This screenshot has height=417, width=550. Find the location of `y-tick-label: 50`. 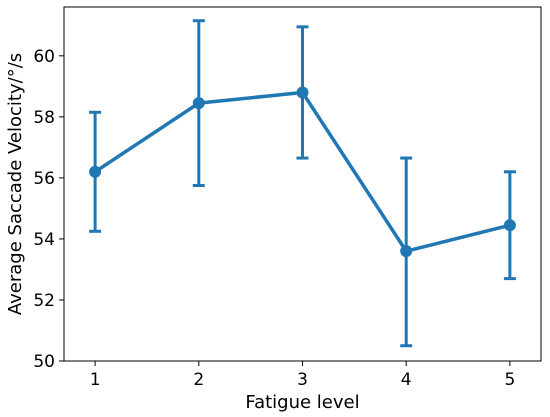

y-tick-label: 50 is located at coordinates (44, 362).